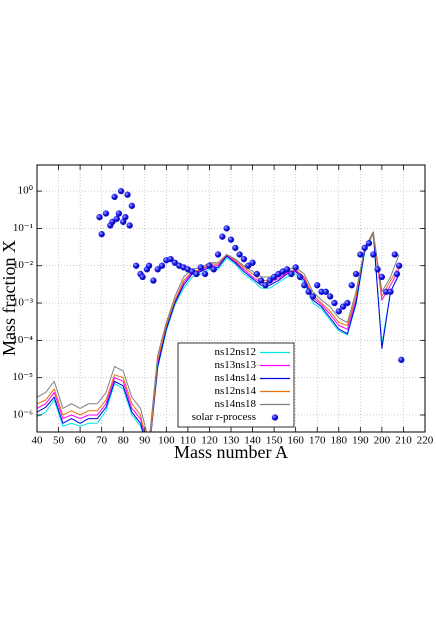 The height and width of the screenshot is (617, 436). What do you see at coordinates (188, 441) in the screenshot?
I see `x-tick-label: 110` at bounding box center [188, 441].